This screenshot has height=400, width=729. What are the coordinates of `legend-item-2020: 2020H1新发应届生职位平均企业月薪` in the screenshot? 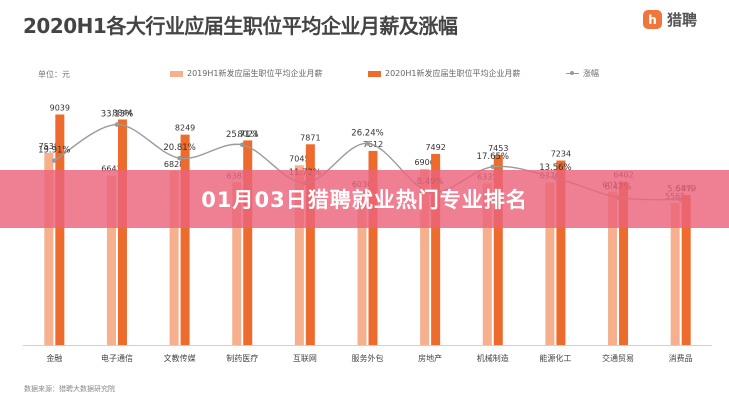 It's located at (444, 73).